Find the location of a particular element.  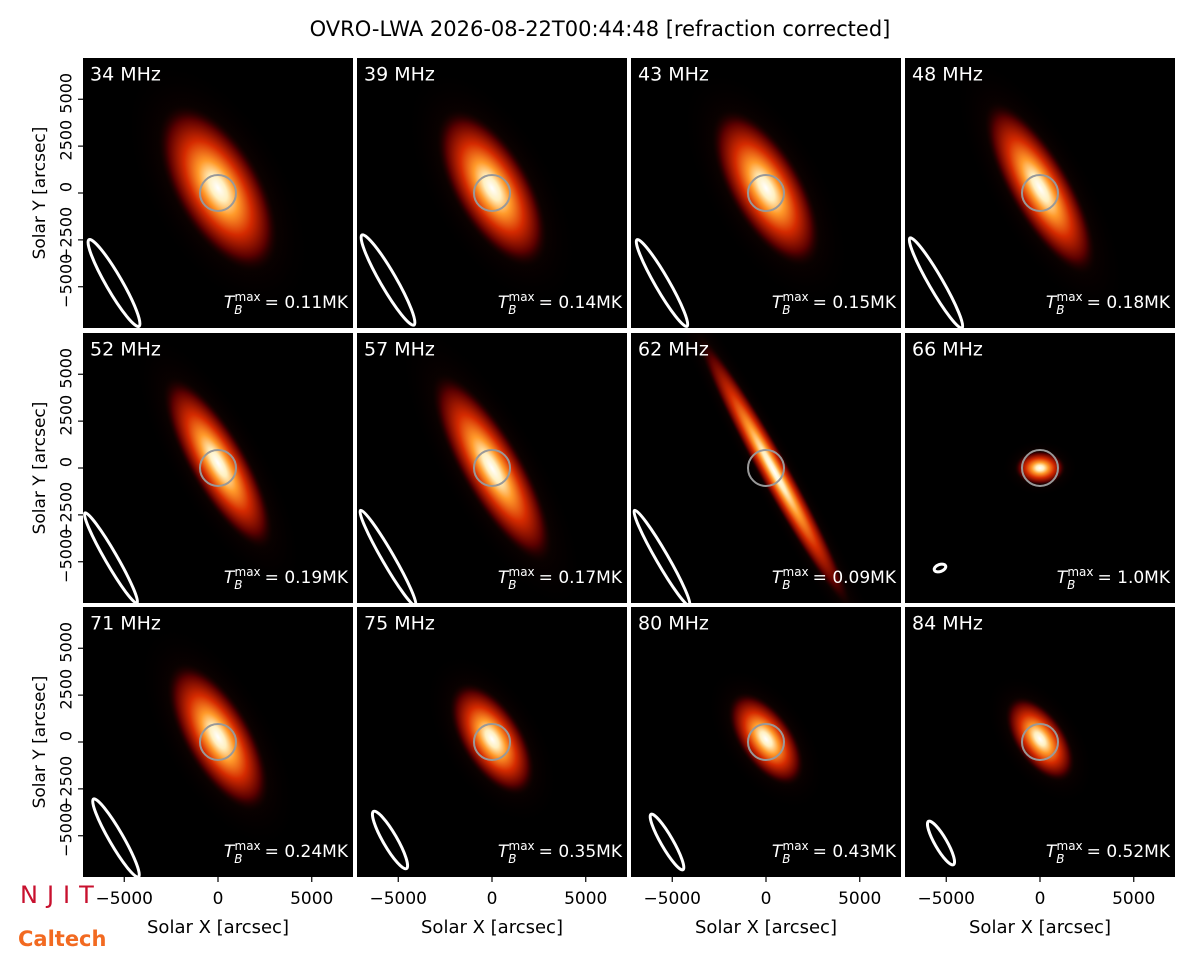

logo-caltech: Caltech is located at coordinates (62, 939).